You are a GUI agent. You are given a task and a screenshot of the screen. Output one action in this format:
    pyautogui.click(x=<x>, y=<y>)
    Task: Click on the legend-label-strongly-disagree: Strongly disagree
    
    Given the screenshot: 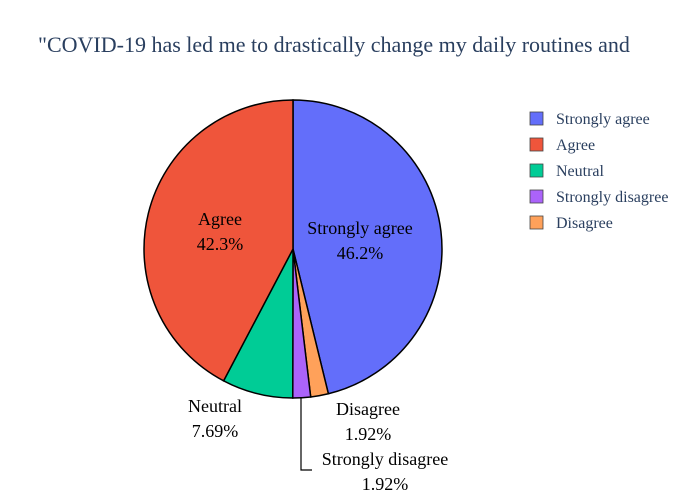 What is the action you would take?
    pyautogui.click(x=612, y=197)
    